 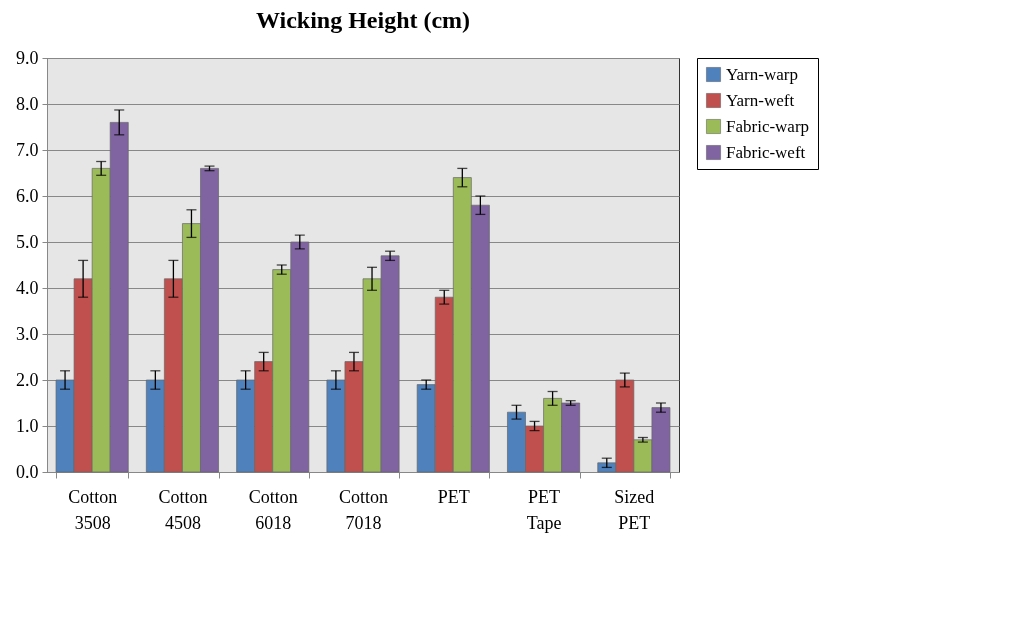 What do you see at coordinates (27, 379) in the screenshot?
I see `y-tick-label: 2.0` at bounding box center [27, 379].